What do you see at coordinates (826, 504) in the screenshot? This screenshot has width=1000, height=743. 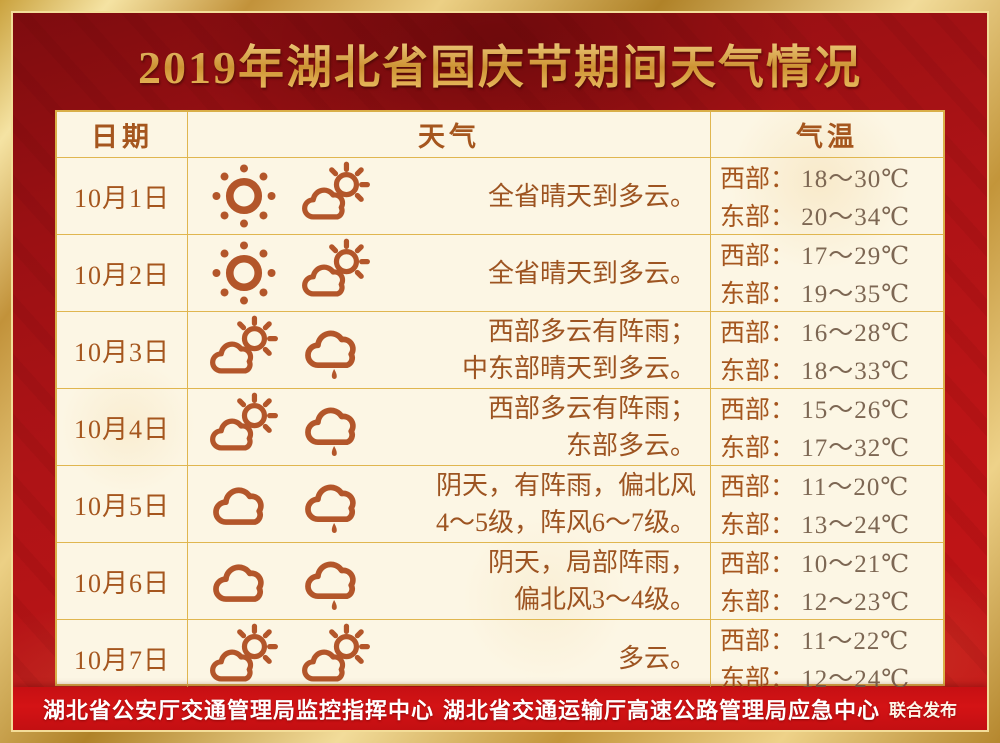 I see `temperature-cell: 西部： 11～20℃ 东部： 13～24℃` at bounding box center [826, 504].